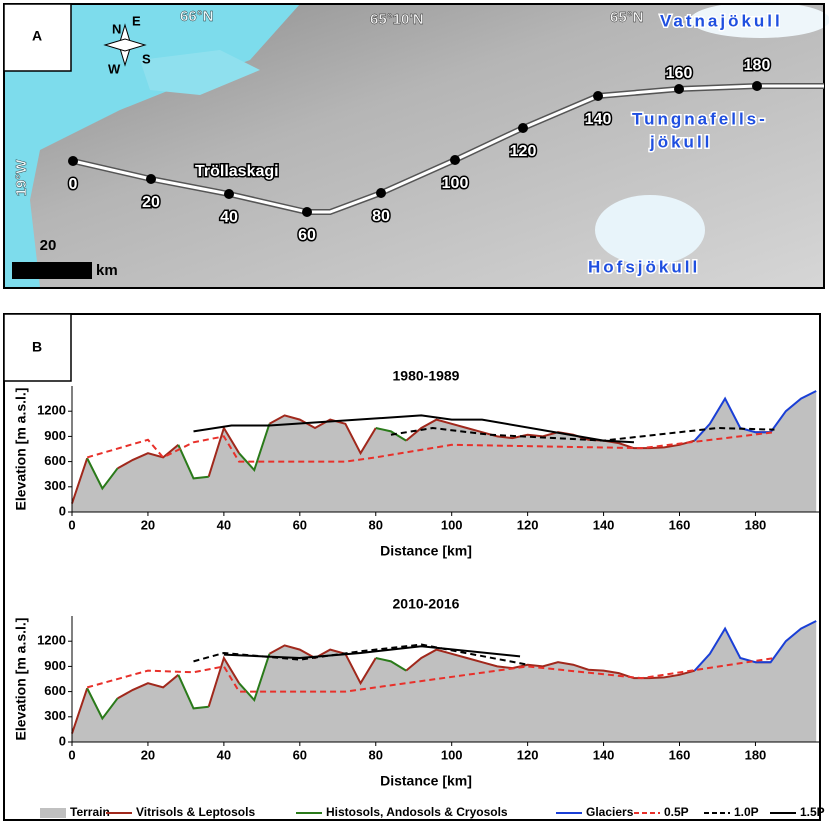  Describe the element at coordinates (200, 72) in the screenshot. I see `fjord` at that location.